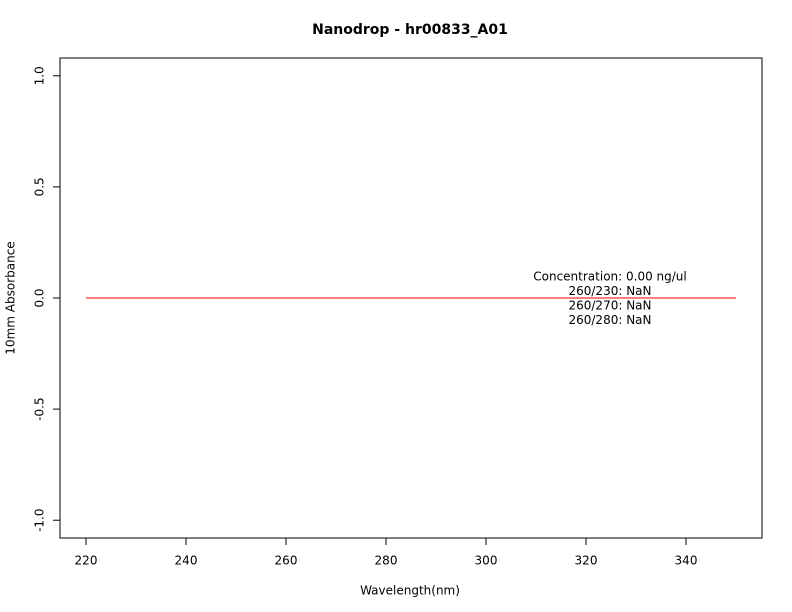  Describe the element at coordinates (40, 520) in the screenshot. I see `y-tick-label: -1.0` at that location.